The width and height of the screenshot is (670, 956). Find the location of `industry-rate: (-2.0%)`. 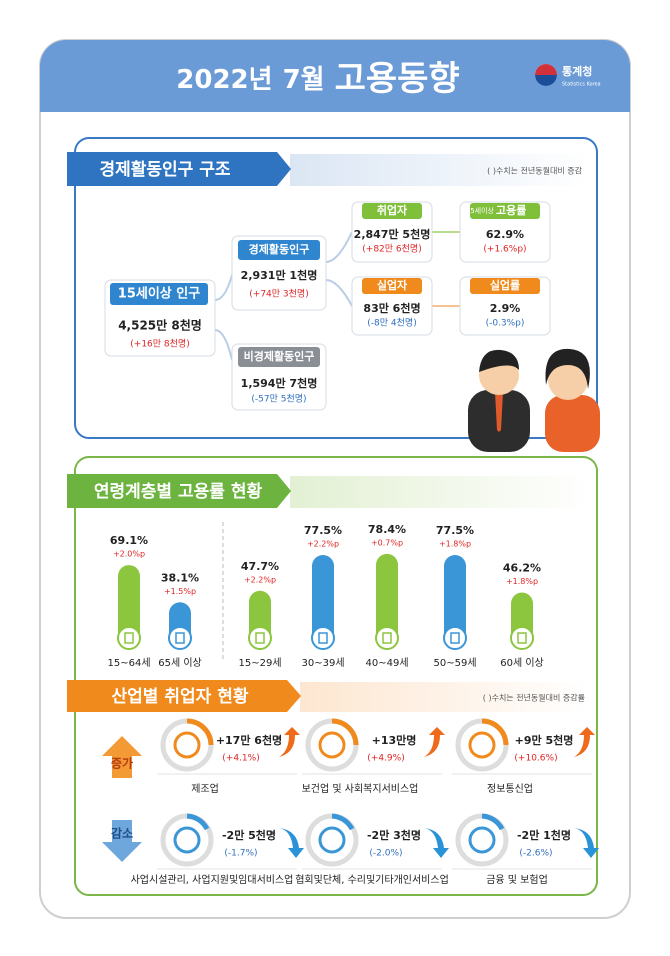

industry-rate: (-2.0%) is located at coordinates (385, 854).